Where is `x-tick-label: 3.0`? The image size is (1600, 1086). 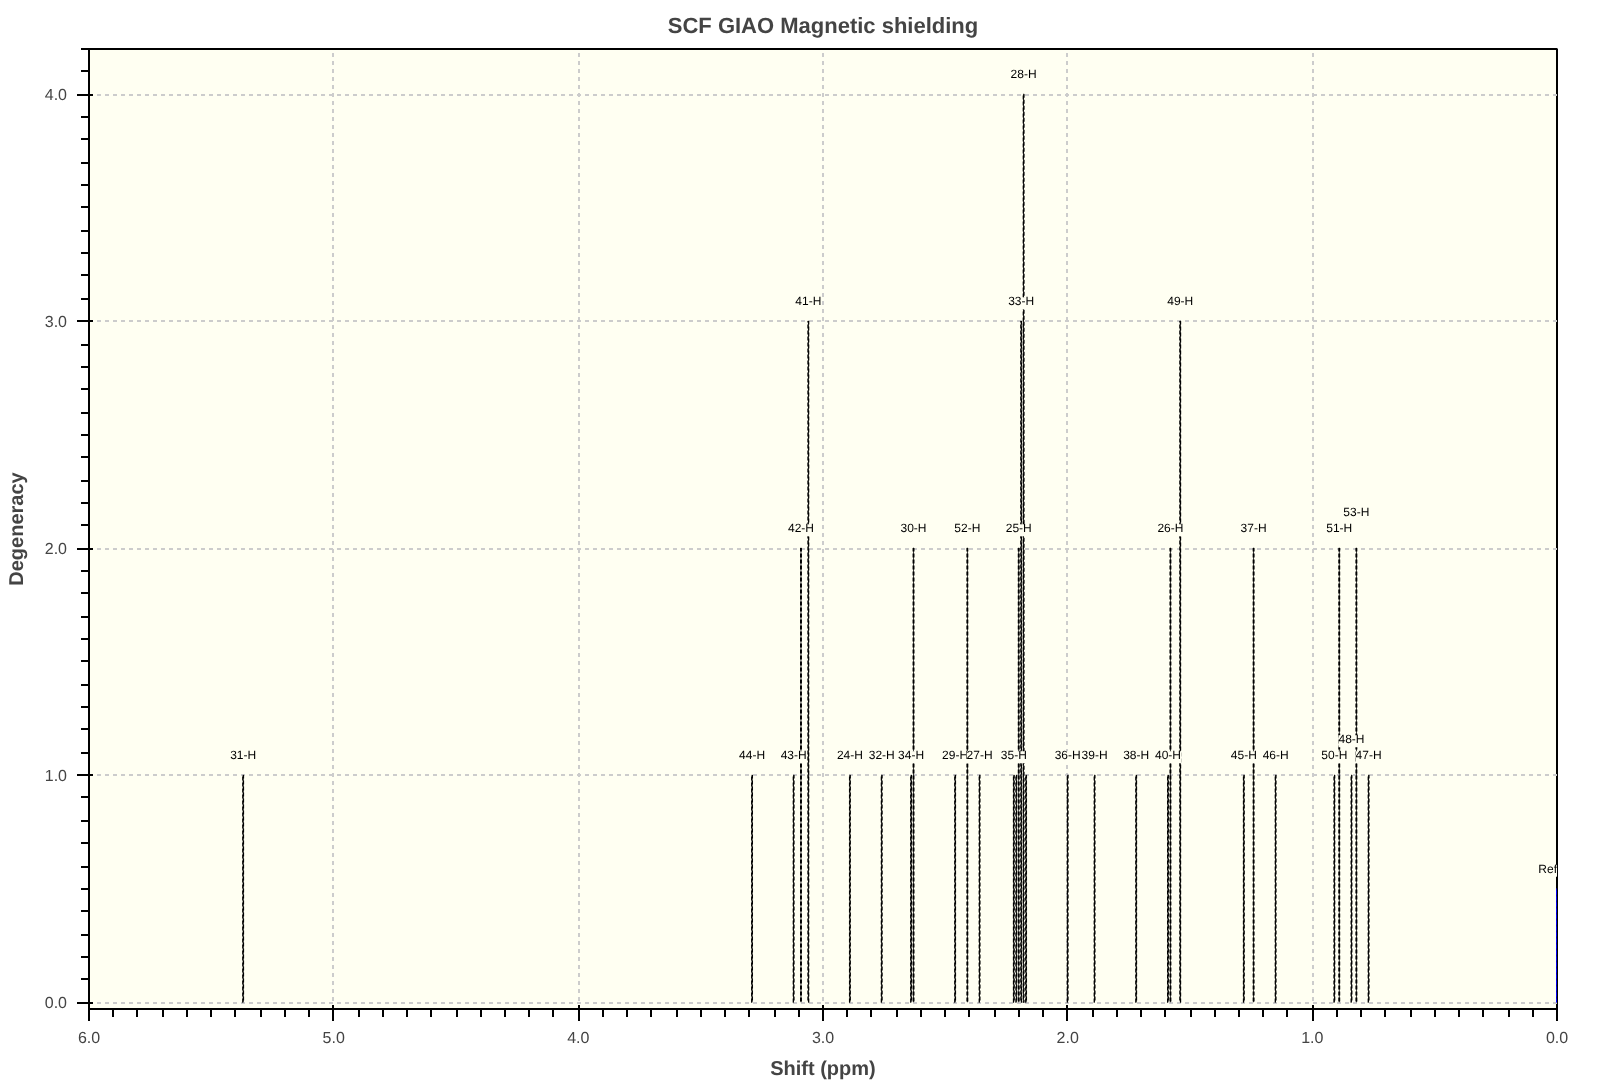
x-tick-label: 3.0 is located at coordinates (823, 1038).